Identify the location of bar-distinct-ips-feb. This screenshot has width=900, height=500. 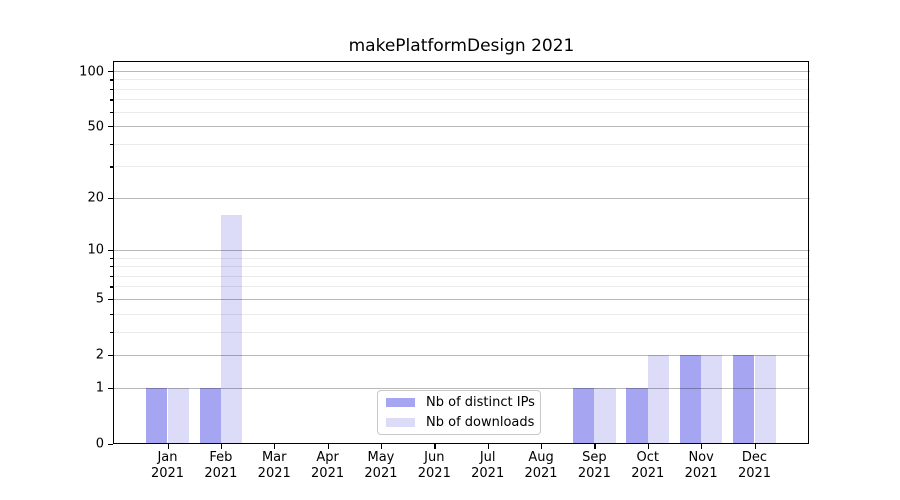
(210, 415).